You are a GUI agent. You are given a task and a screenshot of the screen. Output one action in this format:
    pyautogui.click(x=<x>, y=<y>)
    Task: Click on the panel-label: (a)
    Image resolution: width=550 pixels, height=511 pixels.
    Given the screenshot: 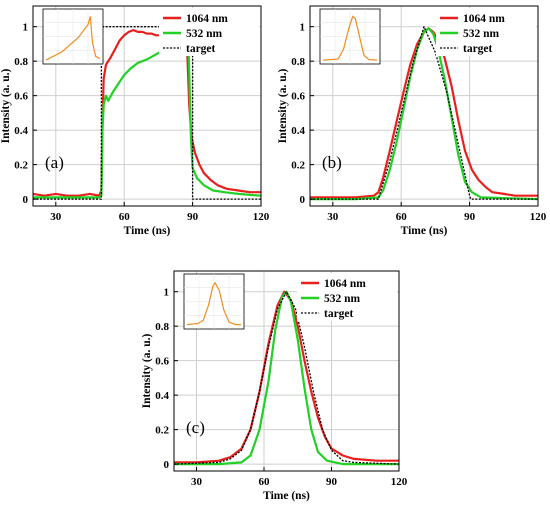 What is the action you would take?
    pyautogui.click(x=54, y=162)
    